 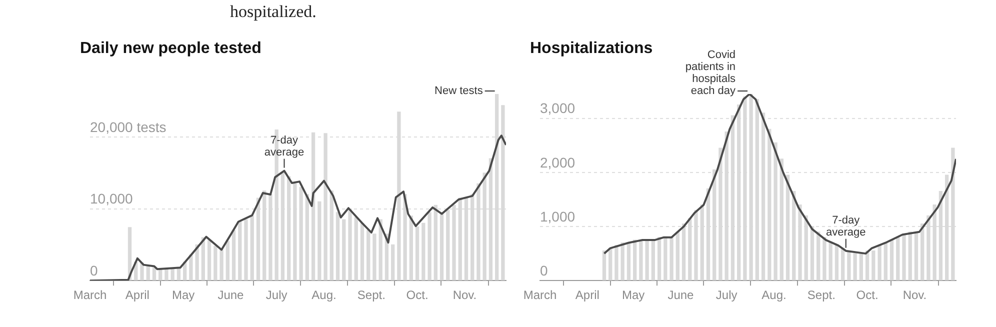 What do you see at coordinates (128, 126) in the screenshot?
I see `y-tick-label: 20,000 tests` at bounding box center [128, 126].